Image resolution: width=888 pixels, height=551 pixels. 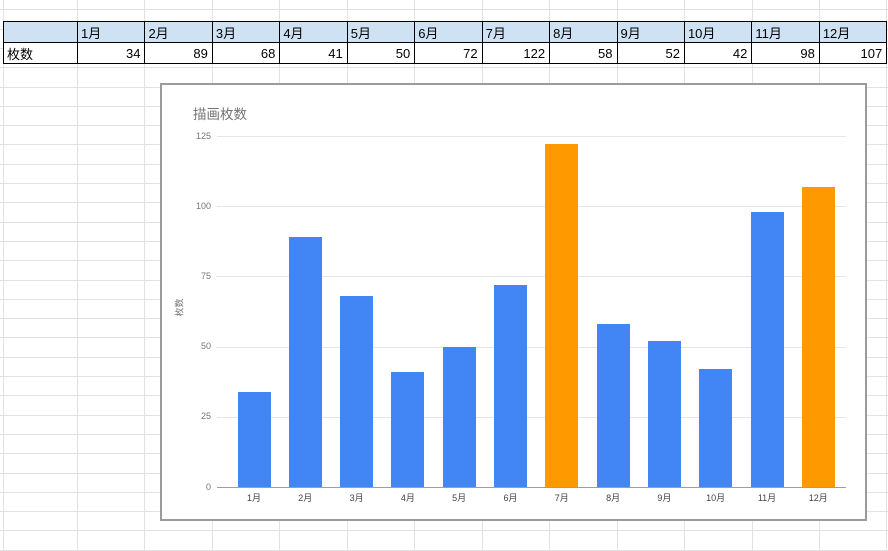 What do you see at coordinates (516, 53) in the screenshot?
I see `value-cell: 122` at bounding box center [516, 53].